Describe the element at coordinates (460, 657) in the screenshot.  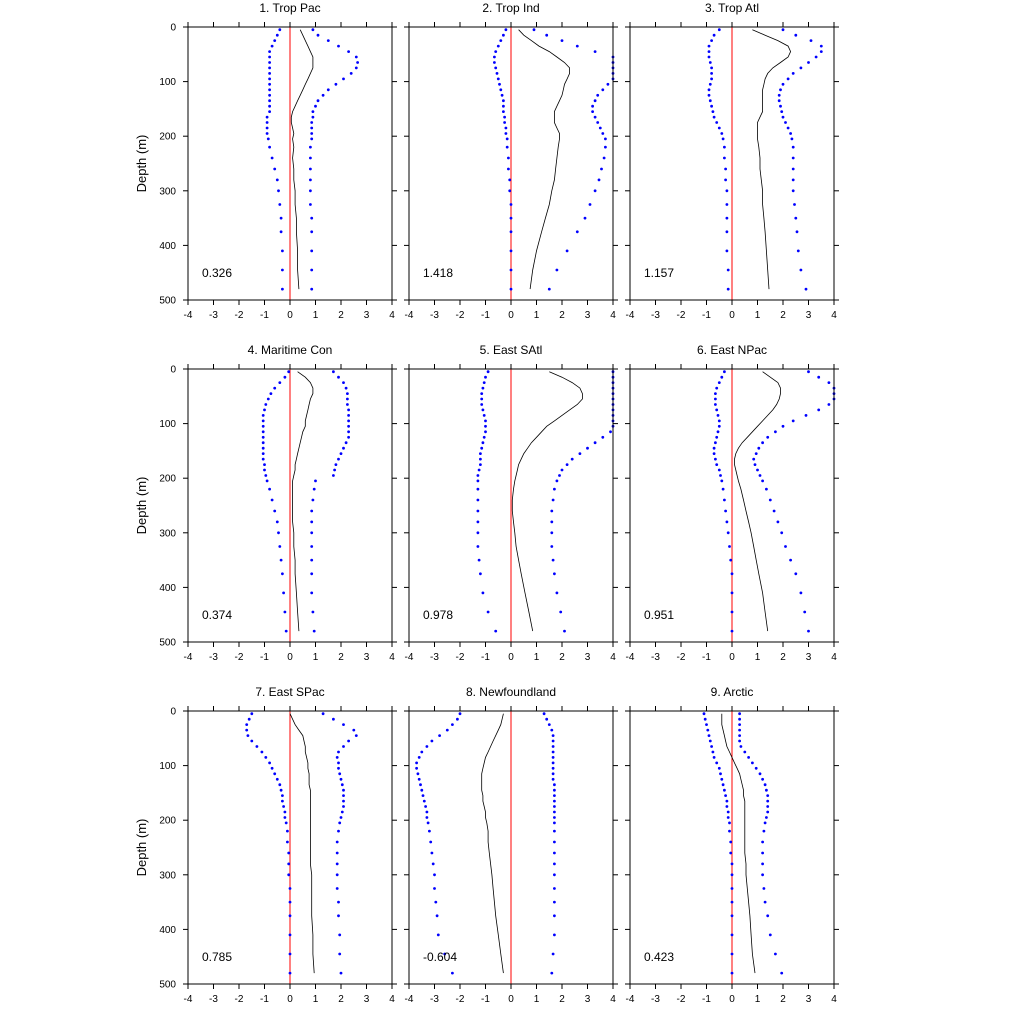
I see `x-tick-label: -2` at that location.